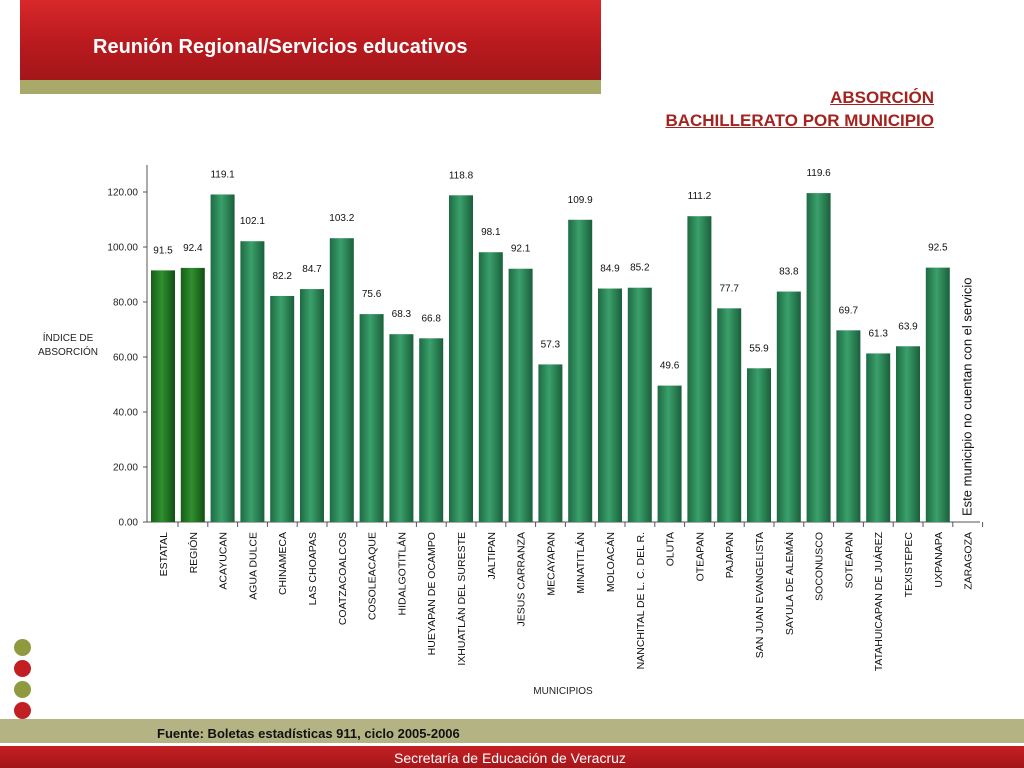  What do you see at coordinates (431, 318) in the screenshot?
I see `value-label: 66.8` at bounding box center [431, 318].